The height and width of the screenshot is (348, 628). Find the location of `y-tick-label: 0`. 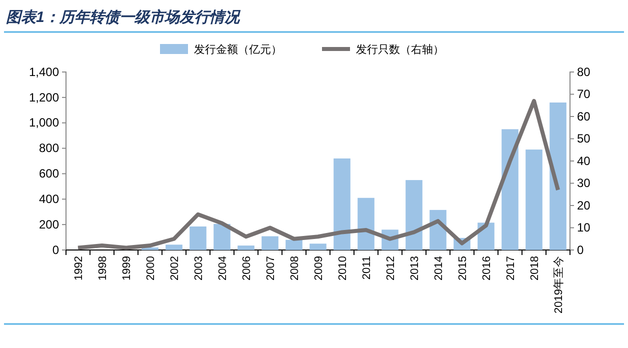

y-tick-label: 0 is located at coordinates (56, 249).